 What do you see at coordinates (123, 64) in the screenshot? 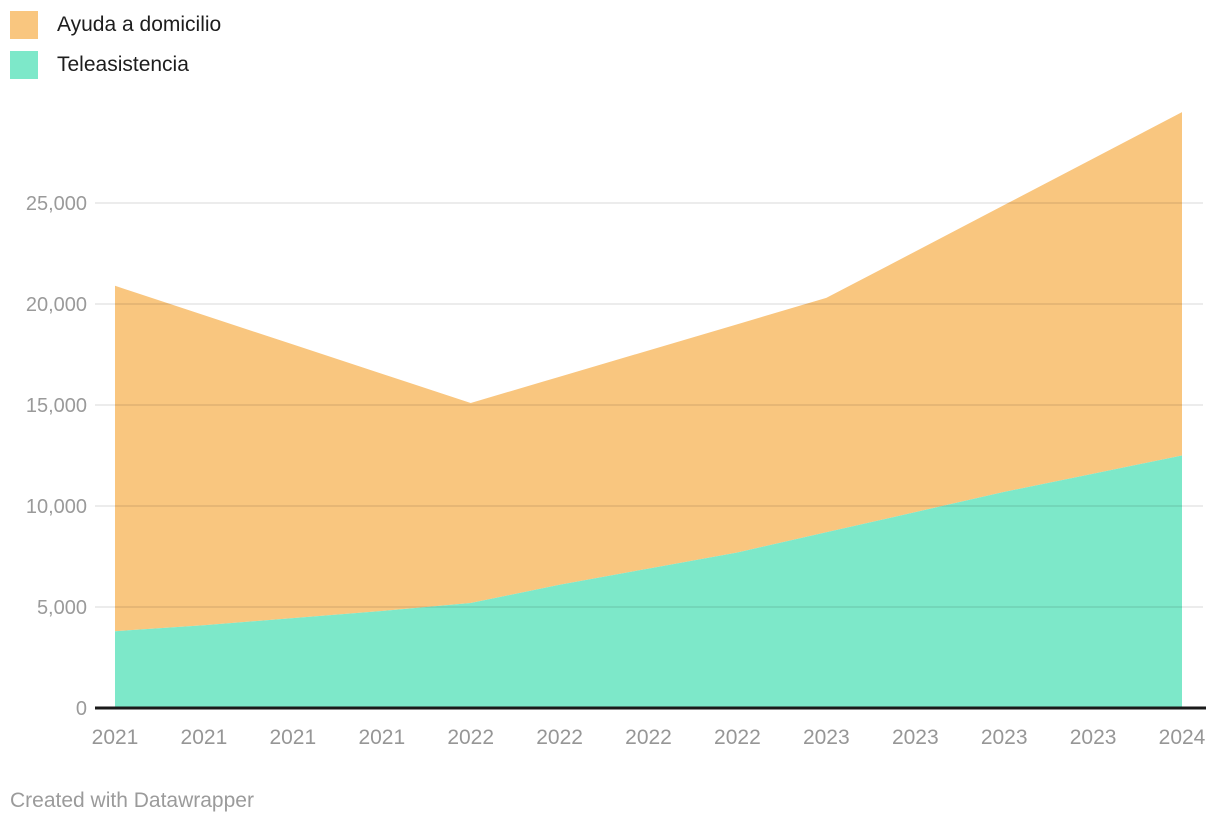
I see `legend-label-teleasistencia: Teleasistencia` at bounding box center [123, 64].